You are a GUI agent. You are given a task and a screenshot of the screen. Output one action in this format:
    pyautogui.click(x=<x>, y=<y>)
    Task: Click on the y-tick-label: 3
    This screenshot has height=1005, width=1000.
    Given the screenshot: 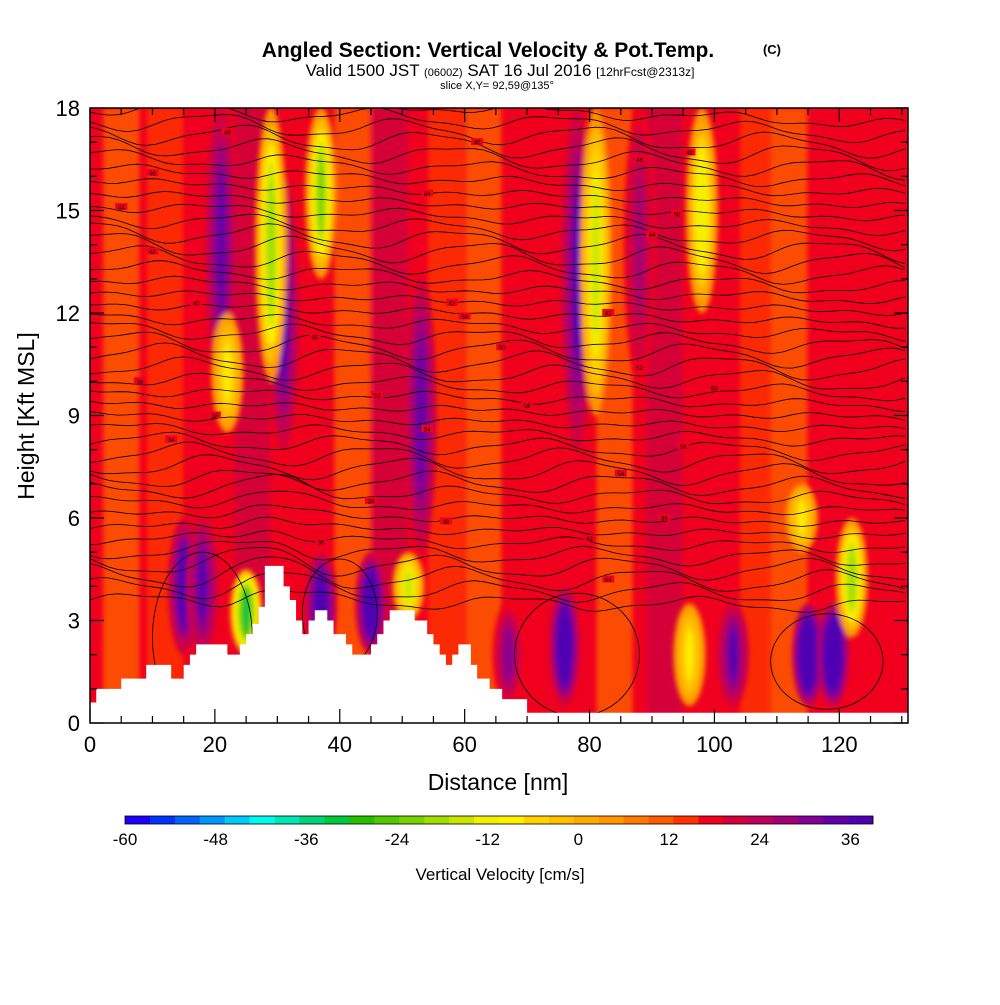 What is the action you would take?
    pyautogui.click(x=74, y=621)
    